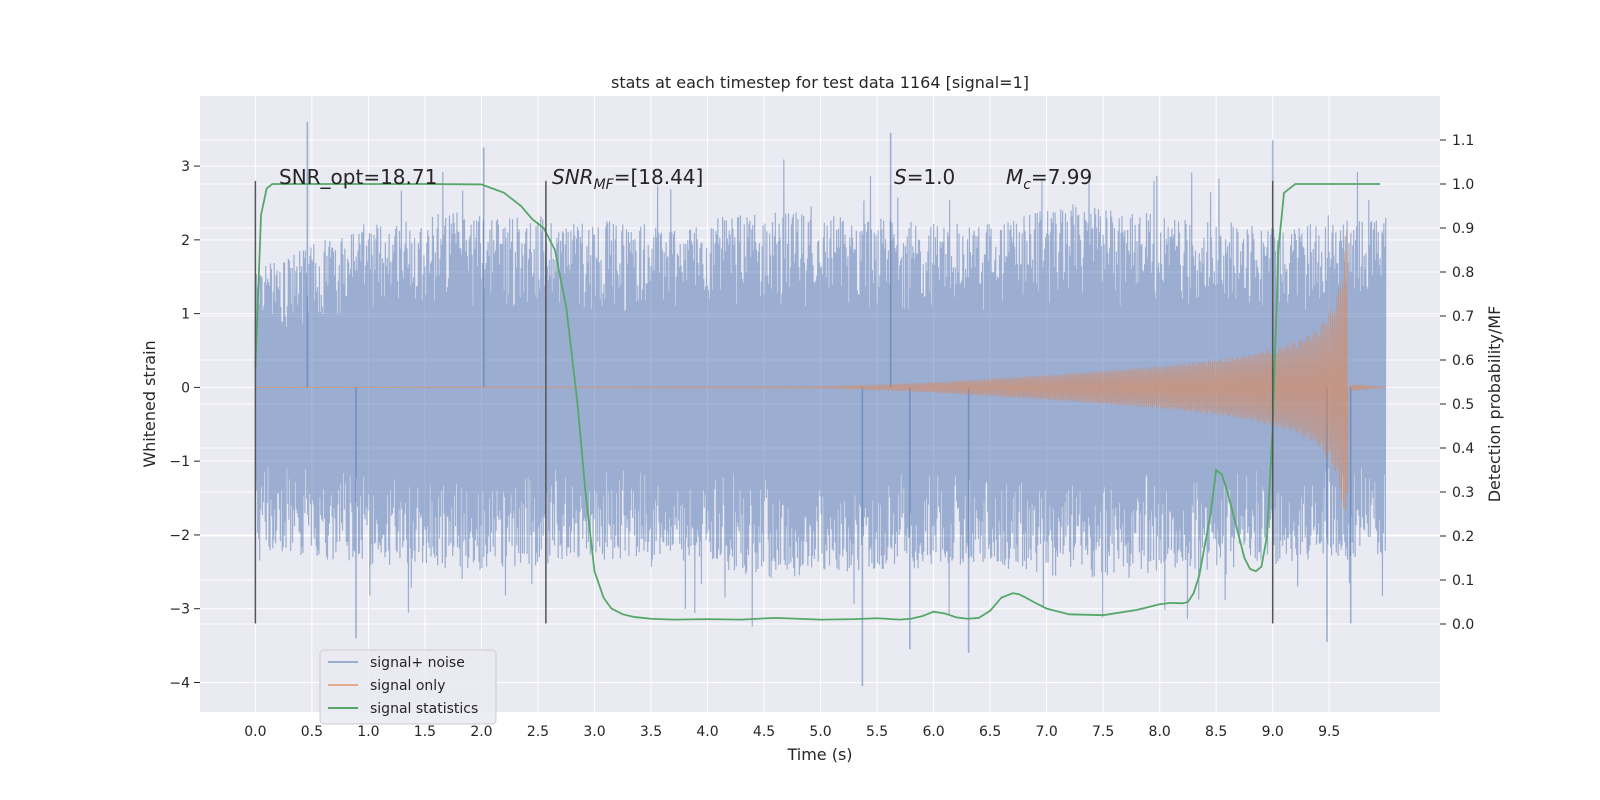 The image size is (1600, 800). Describe the element at coordinates (1463, 317) in the screenshot. I see `y2-tick-label: 0.7` at that location.